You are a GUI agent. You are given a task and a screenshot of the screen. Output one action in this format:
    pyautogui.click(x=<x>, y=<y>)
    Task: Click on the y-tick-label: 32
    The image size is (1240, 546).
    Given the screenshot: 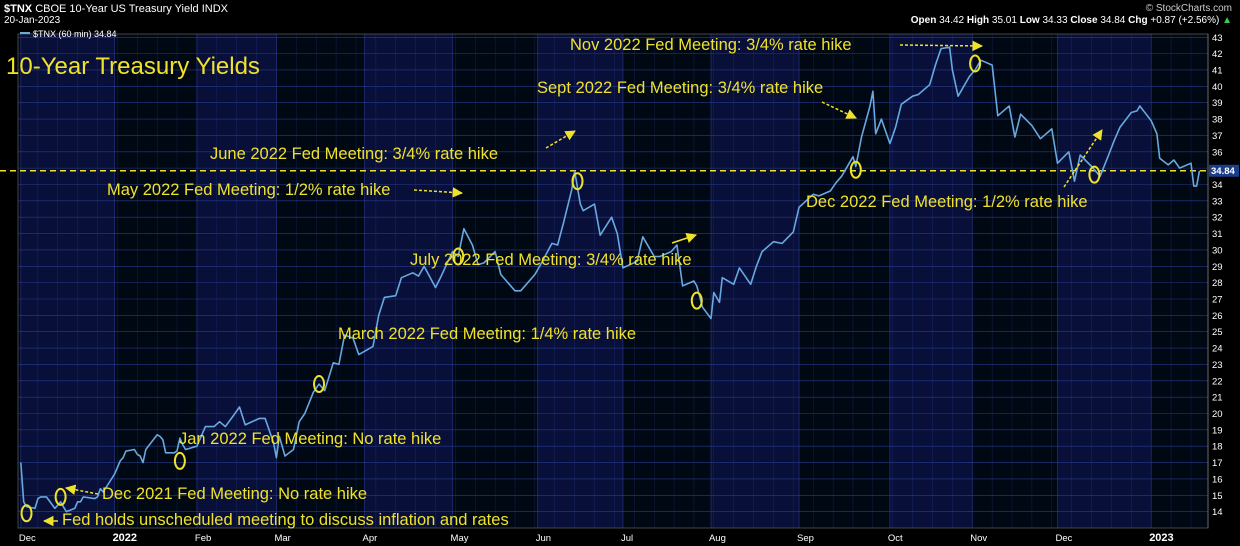 What is the action you would take?
    pyautogui.click(x=1217, y=218)
    